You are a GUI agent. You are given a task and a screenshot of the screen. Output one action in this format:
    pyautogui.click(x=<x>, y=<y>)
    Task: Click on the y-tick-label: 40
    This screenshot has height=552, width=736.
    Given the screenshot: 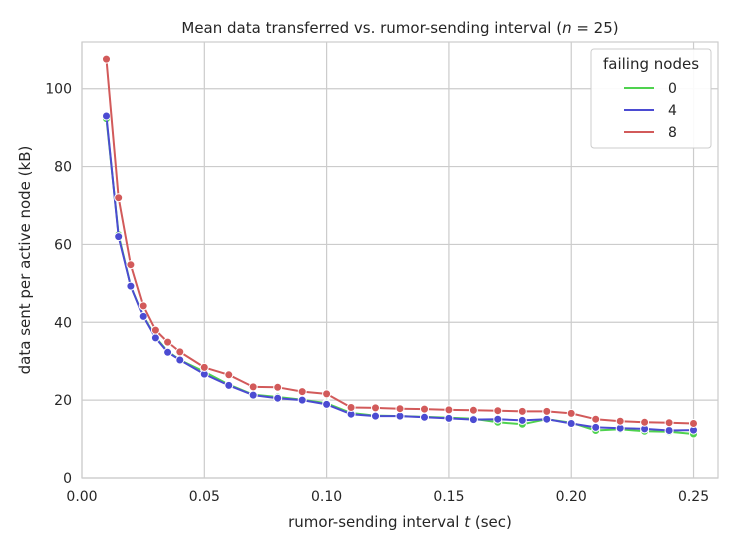 What is the action you would take?
    pyautogui.click(x=63, y=323)
    